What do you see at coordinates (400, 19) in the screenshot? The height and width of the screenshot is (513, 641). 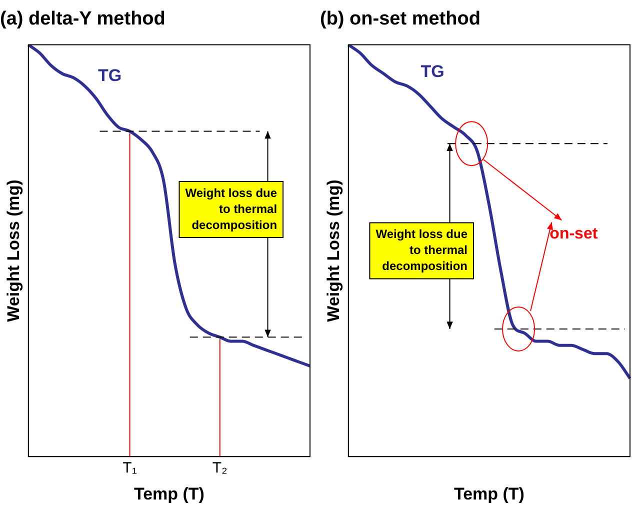 I see `chart-title: (b) on-set method` at bounding box center [400, 19].